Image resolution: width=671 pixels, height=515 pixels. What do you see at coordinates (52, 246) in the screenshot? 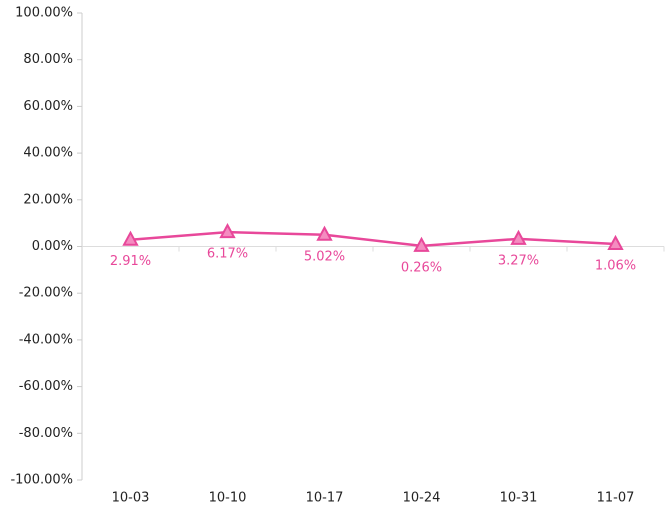
I see `y-tick-label: 0.00%` at bounding box center [52, 246].